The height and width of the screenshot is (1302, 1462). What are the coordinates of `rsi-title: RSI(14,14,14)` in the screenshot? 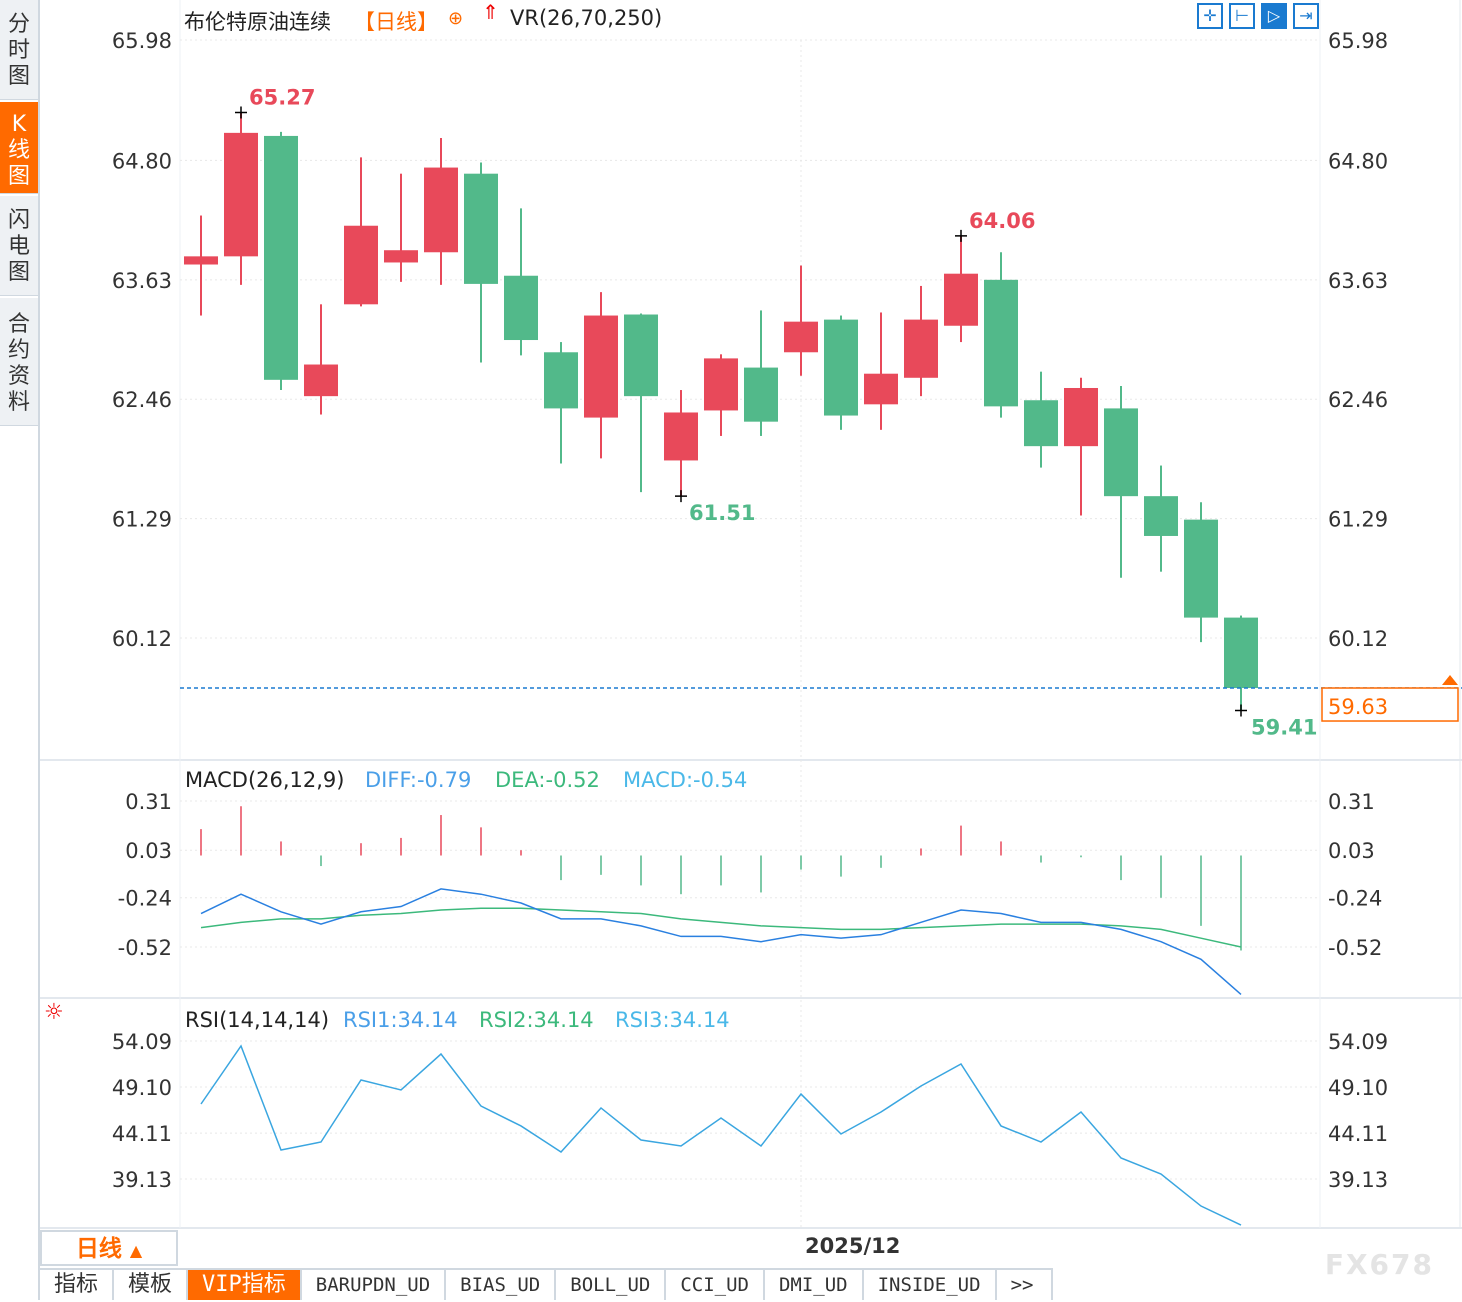 It's located at (257, 1020).